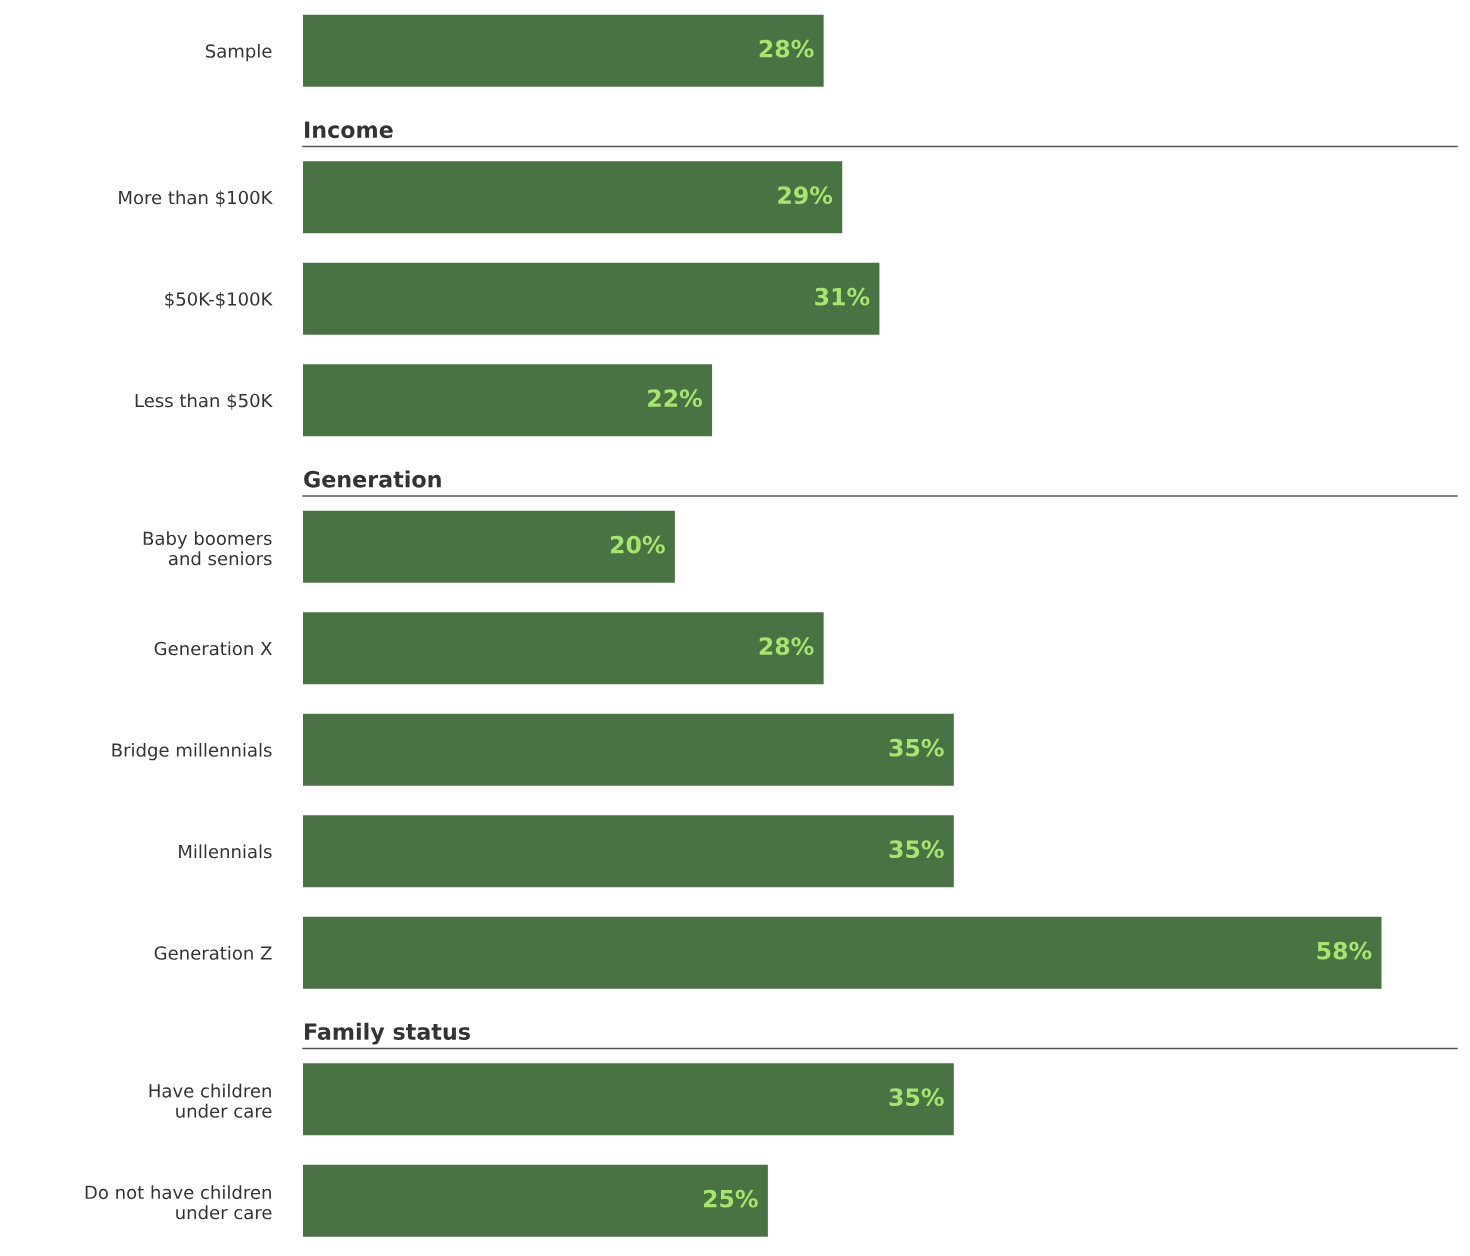 This screenshot has width=1470, height=1256. Describe the element at coordinates (349, 130) in the screenshot. I see `annotation: Income` at that location.